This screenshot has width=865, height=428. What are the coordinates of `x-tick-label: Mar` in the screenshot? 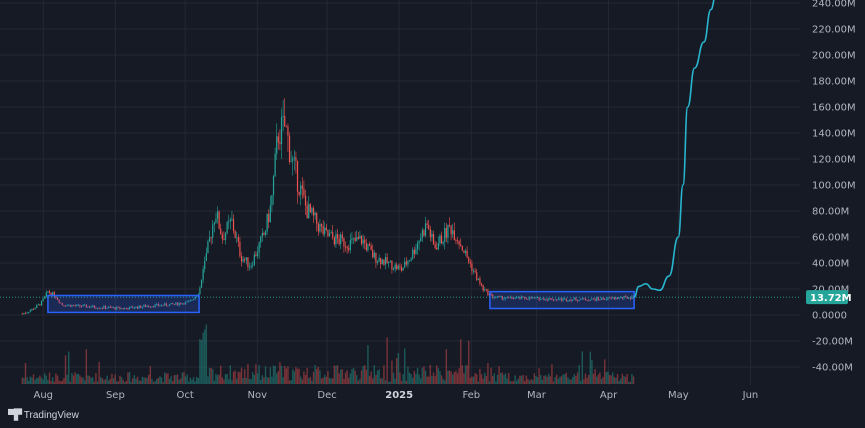 It's located at (537, 395).